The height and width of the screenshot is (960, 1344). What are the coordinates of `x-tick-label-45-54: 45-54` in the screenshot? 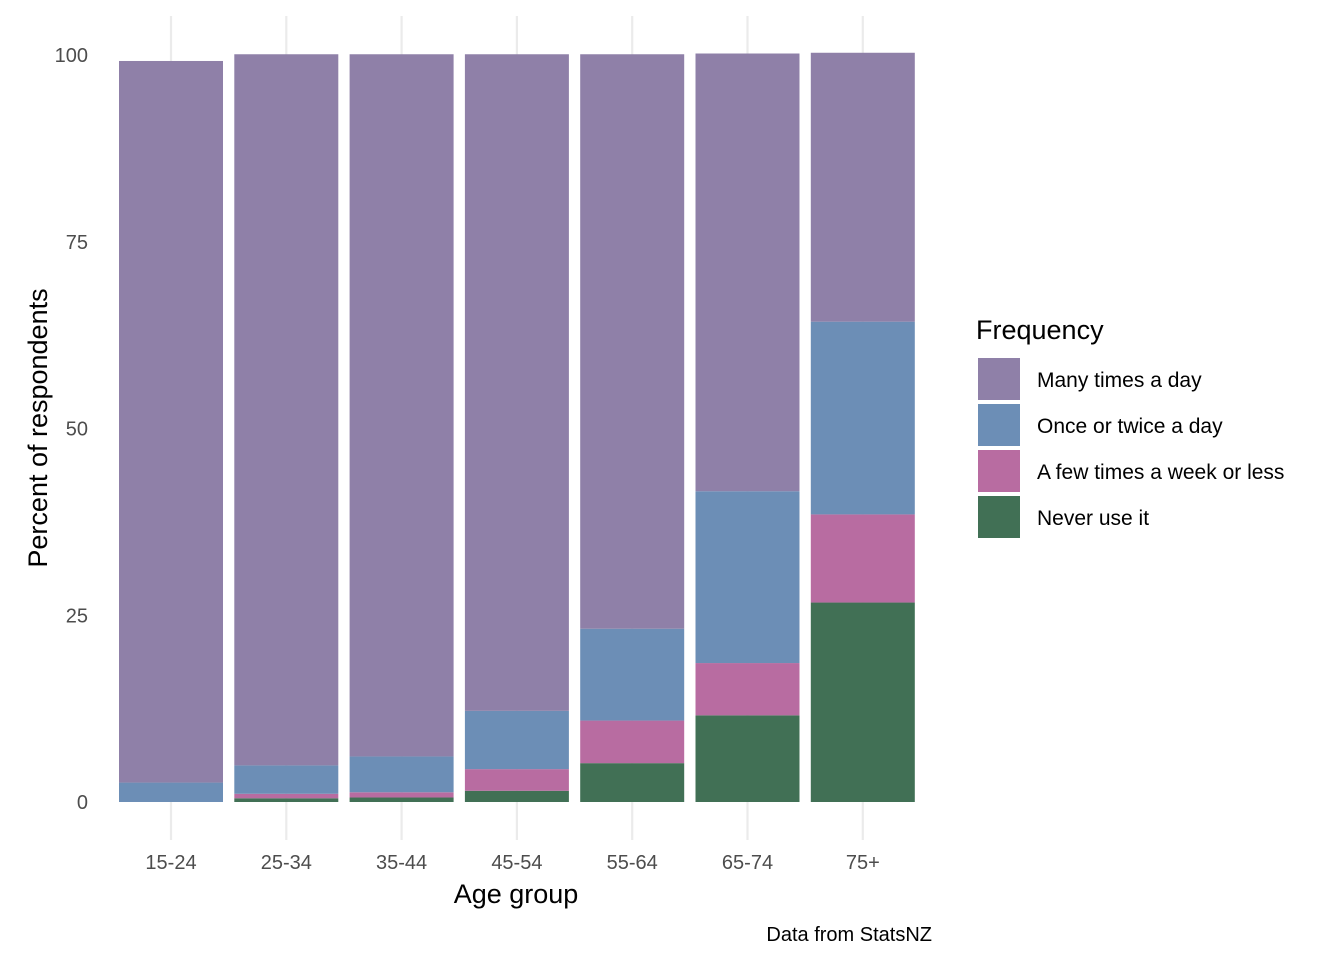 It's located at (516, 863).